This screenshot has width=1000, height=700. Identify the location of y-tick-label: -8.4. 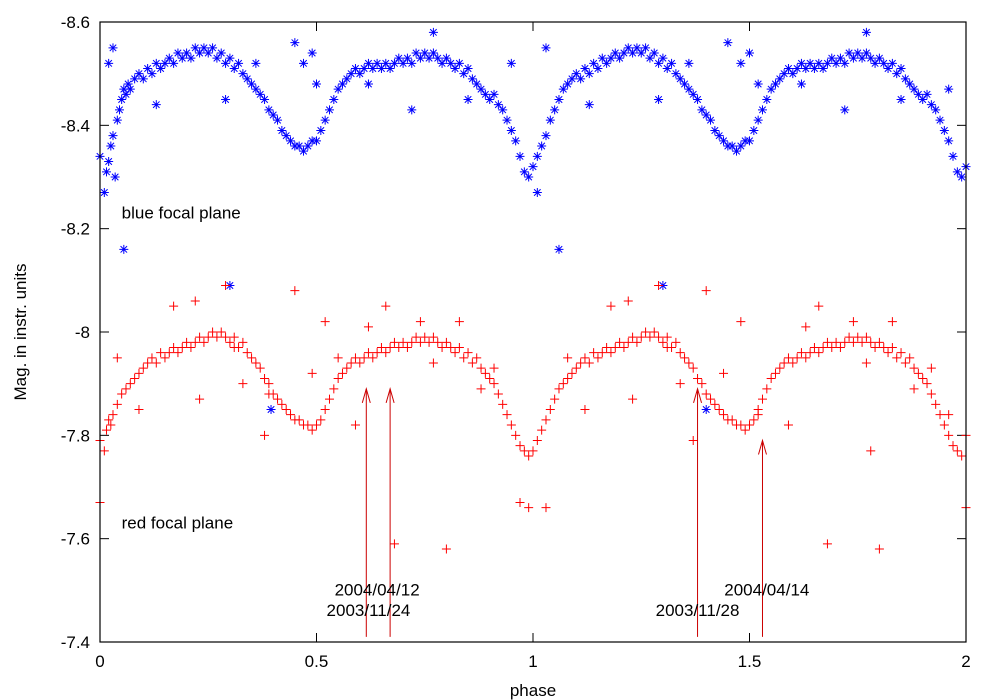
(75, 125).